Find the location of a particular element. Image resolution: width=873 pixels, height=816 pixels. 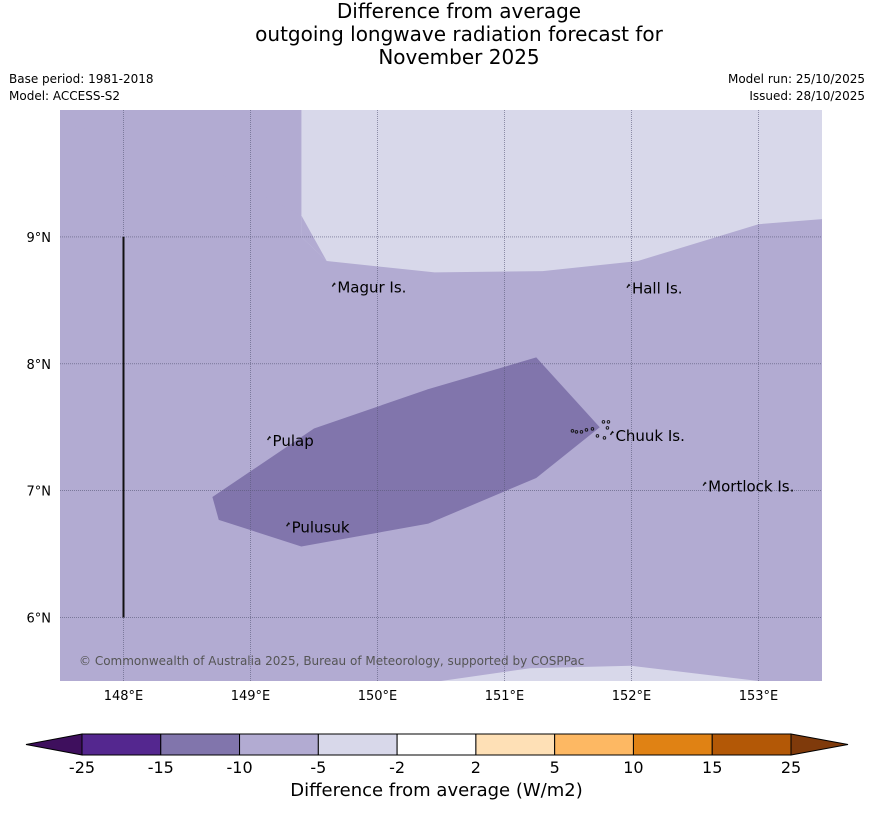

base-period-text: Base period: 1981-2018 is located at coordinates (81, 79).